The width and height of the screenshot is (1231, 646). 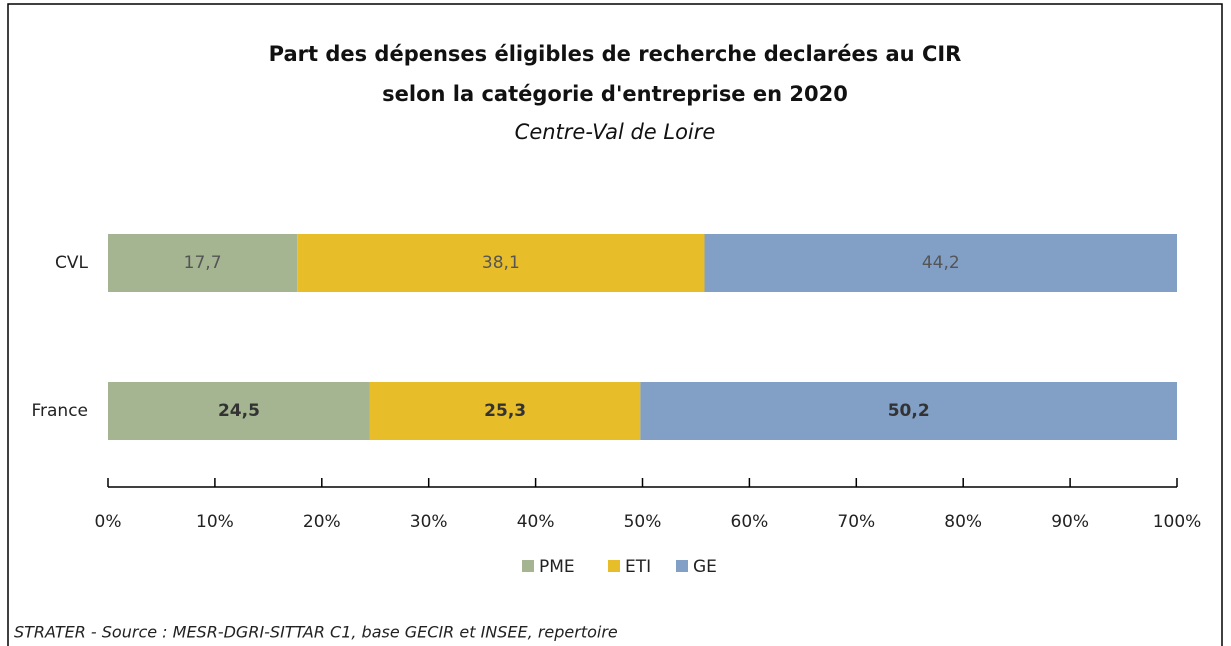 I want to click on x-tick-label: 40%, so click(x=536, y=522).